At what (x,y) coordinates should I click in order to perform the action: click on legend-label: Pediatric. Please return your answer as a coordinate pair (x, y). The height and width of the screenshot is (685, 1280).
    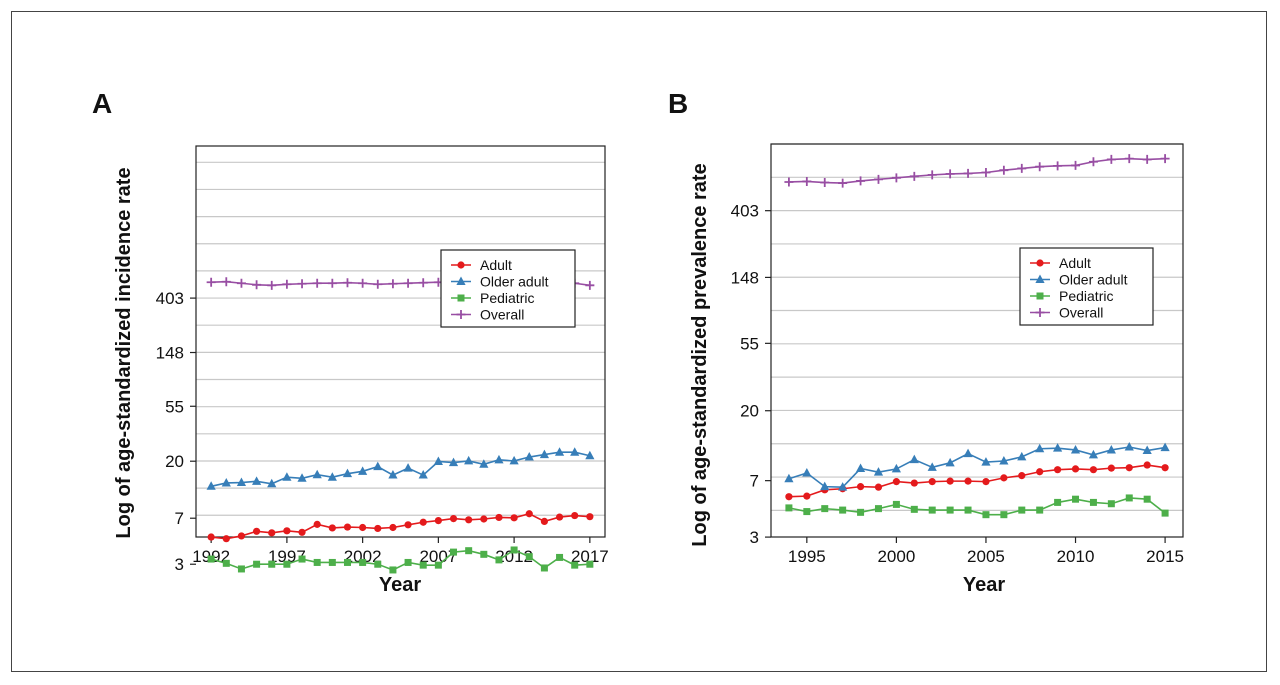
    Looking at the image, I should click on (507, 298).